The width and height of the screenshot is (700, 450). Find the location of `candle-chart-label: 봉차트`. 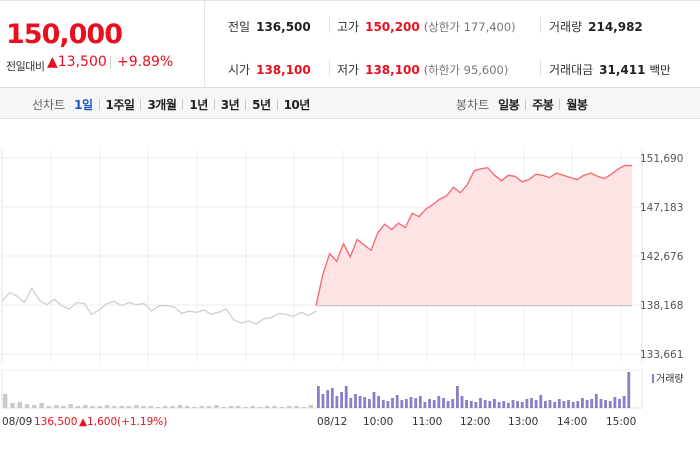

candle-chart-label: 봉차트 is located at coordinates (473, 105).